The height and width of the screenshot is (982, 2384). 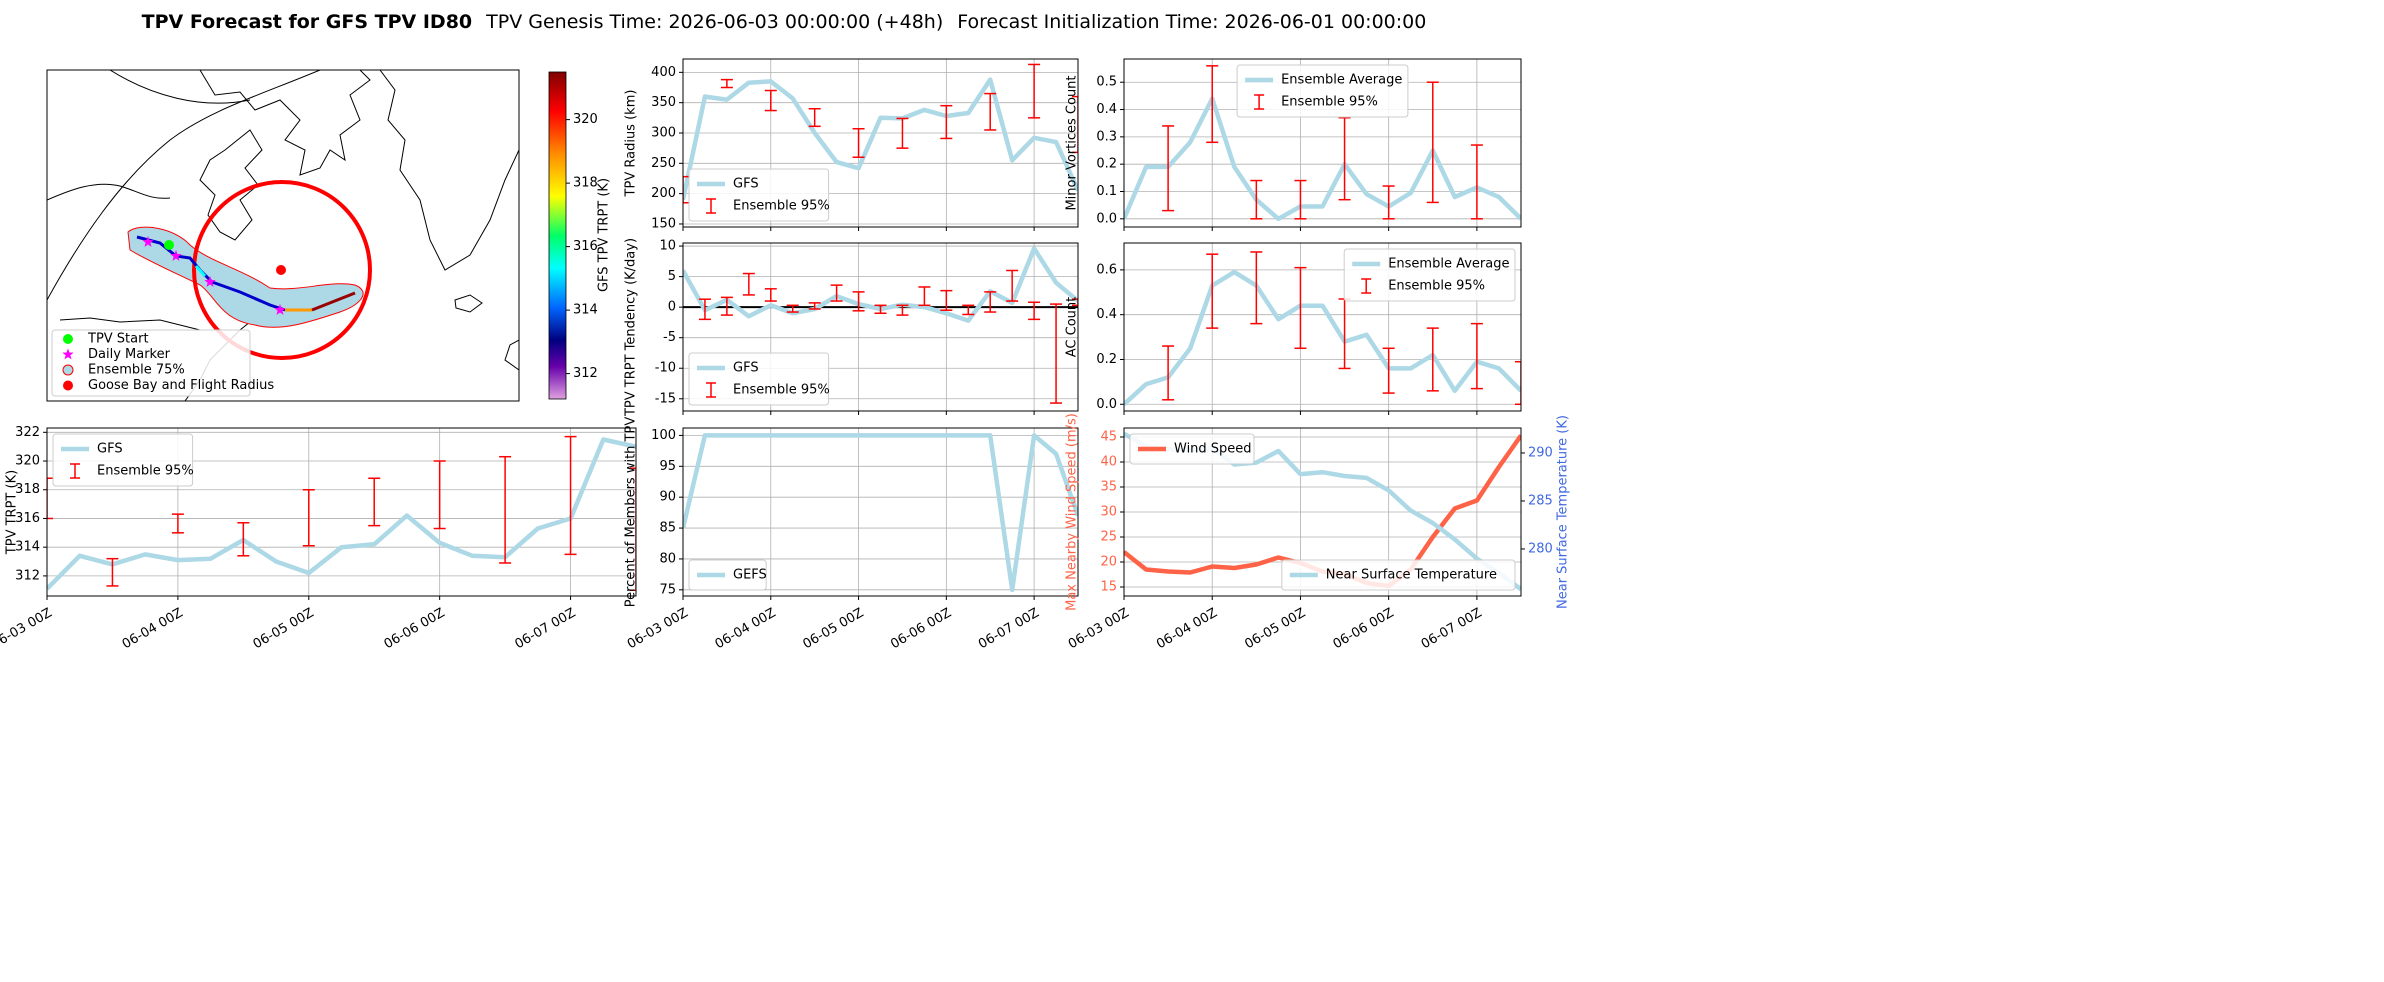 I want to click on y-tick-label: 350, so click(x=663, y=102).